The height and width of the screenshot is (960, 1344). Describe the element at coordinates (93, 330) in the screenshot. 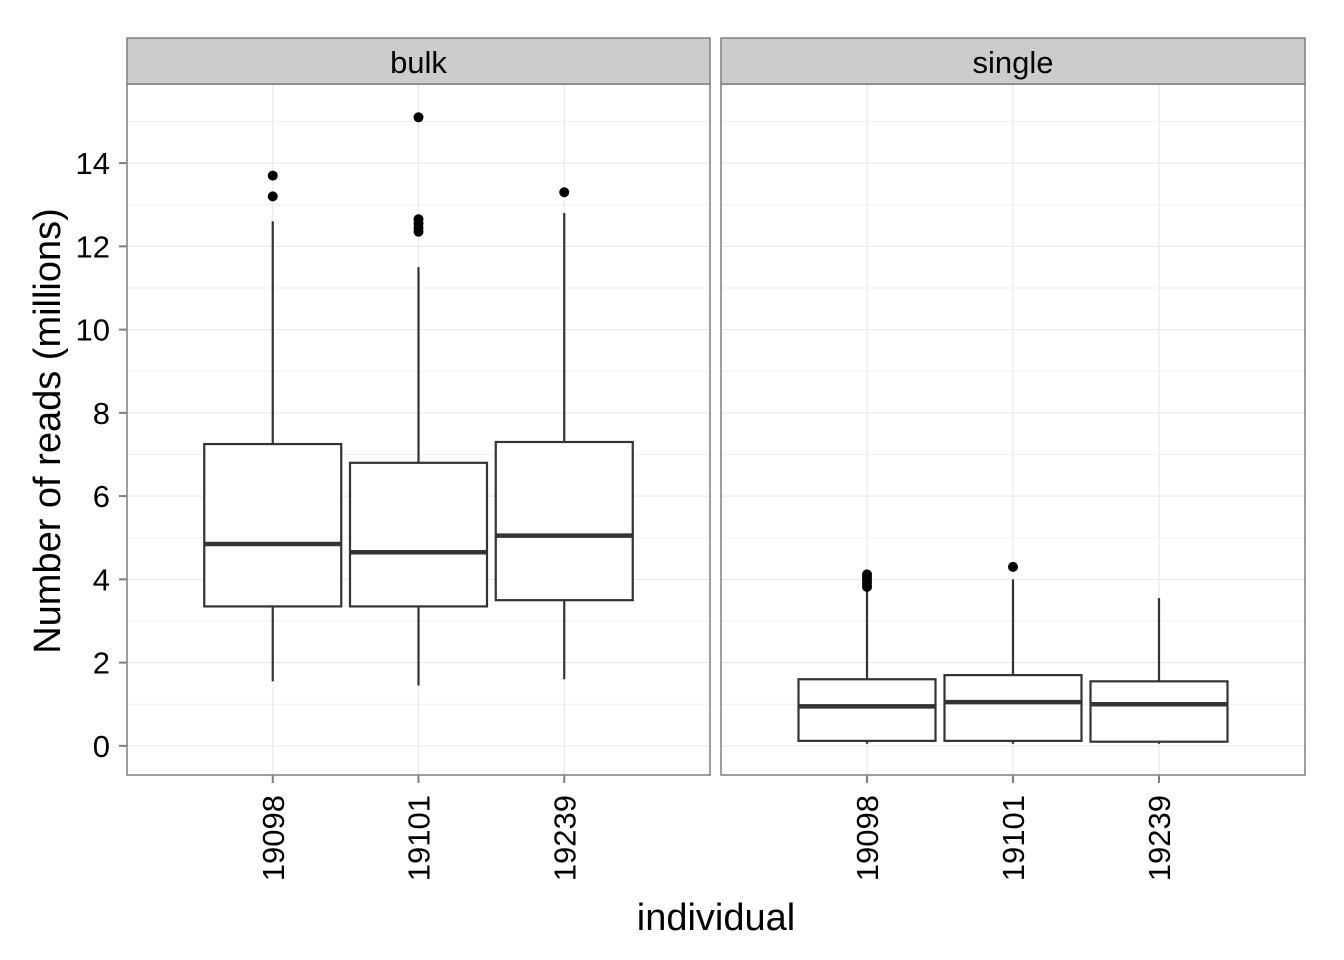

I see `y-tick-label: 10` at that location.